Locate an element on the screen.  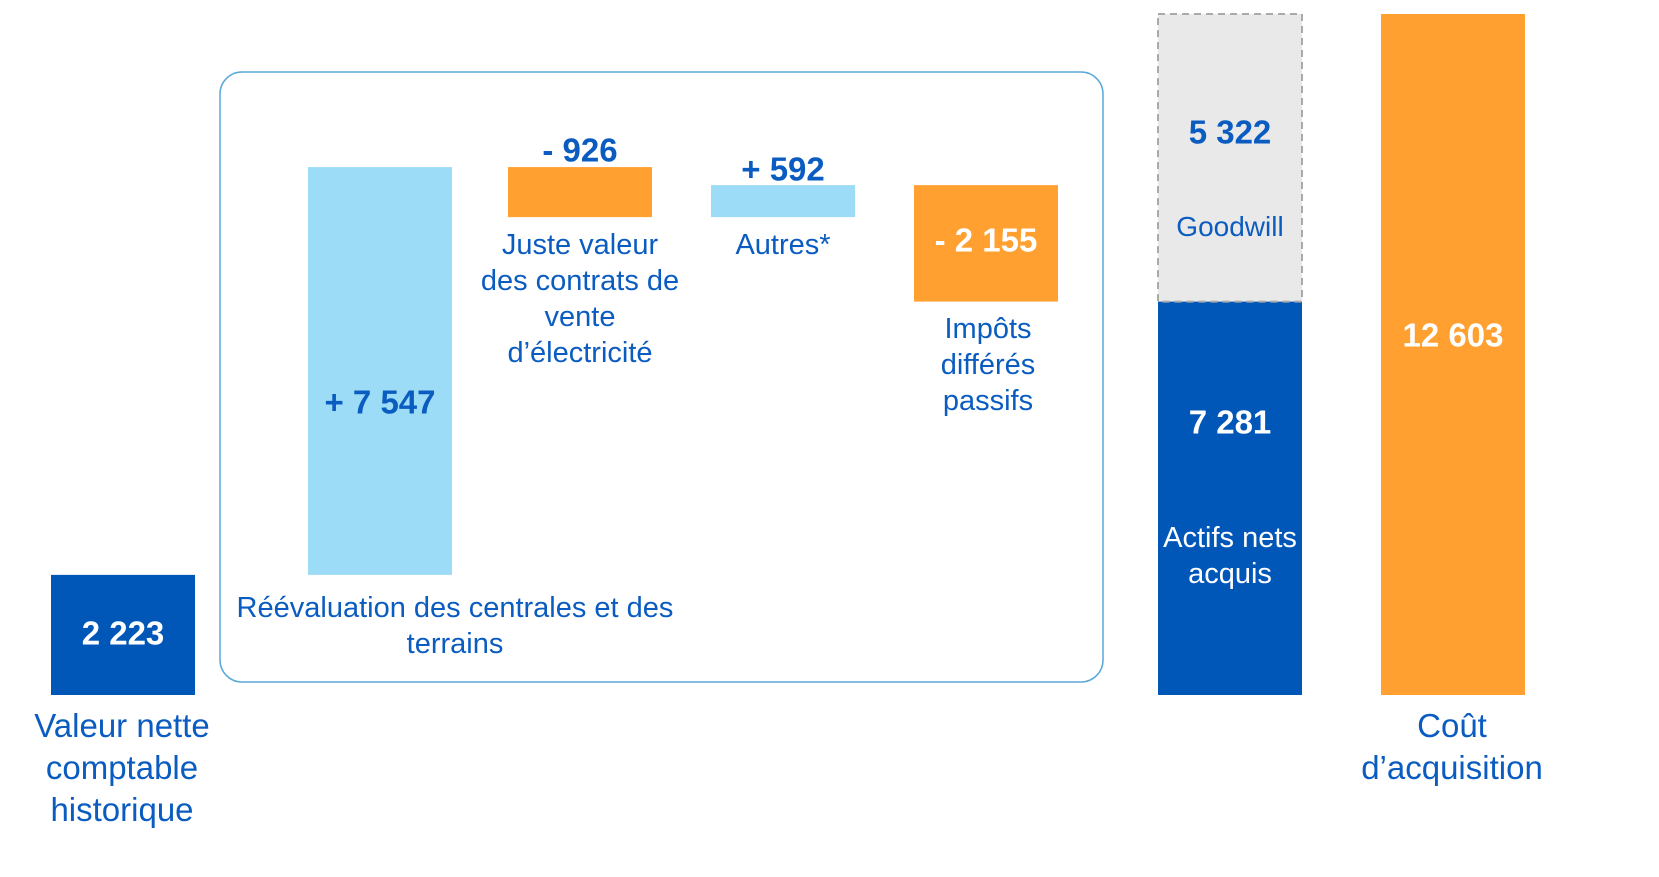
category-label: Coût d’acquisition is located at coordinates (1452, 746).